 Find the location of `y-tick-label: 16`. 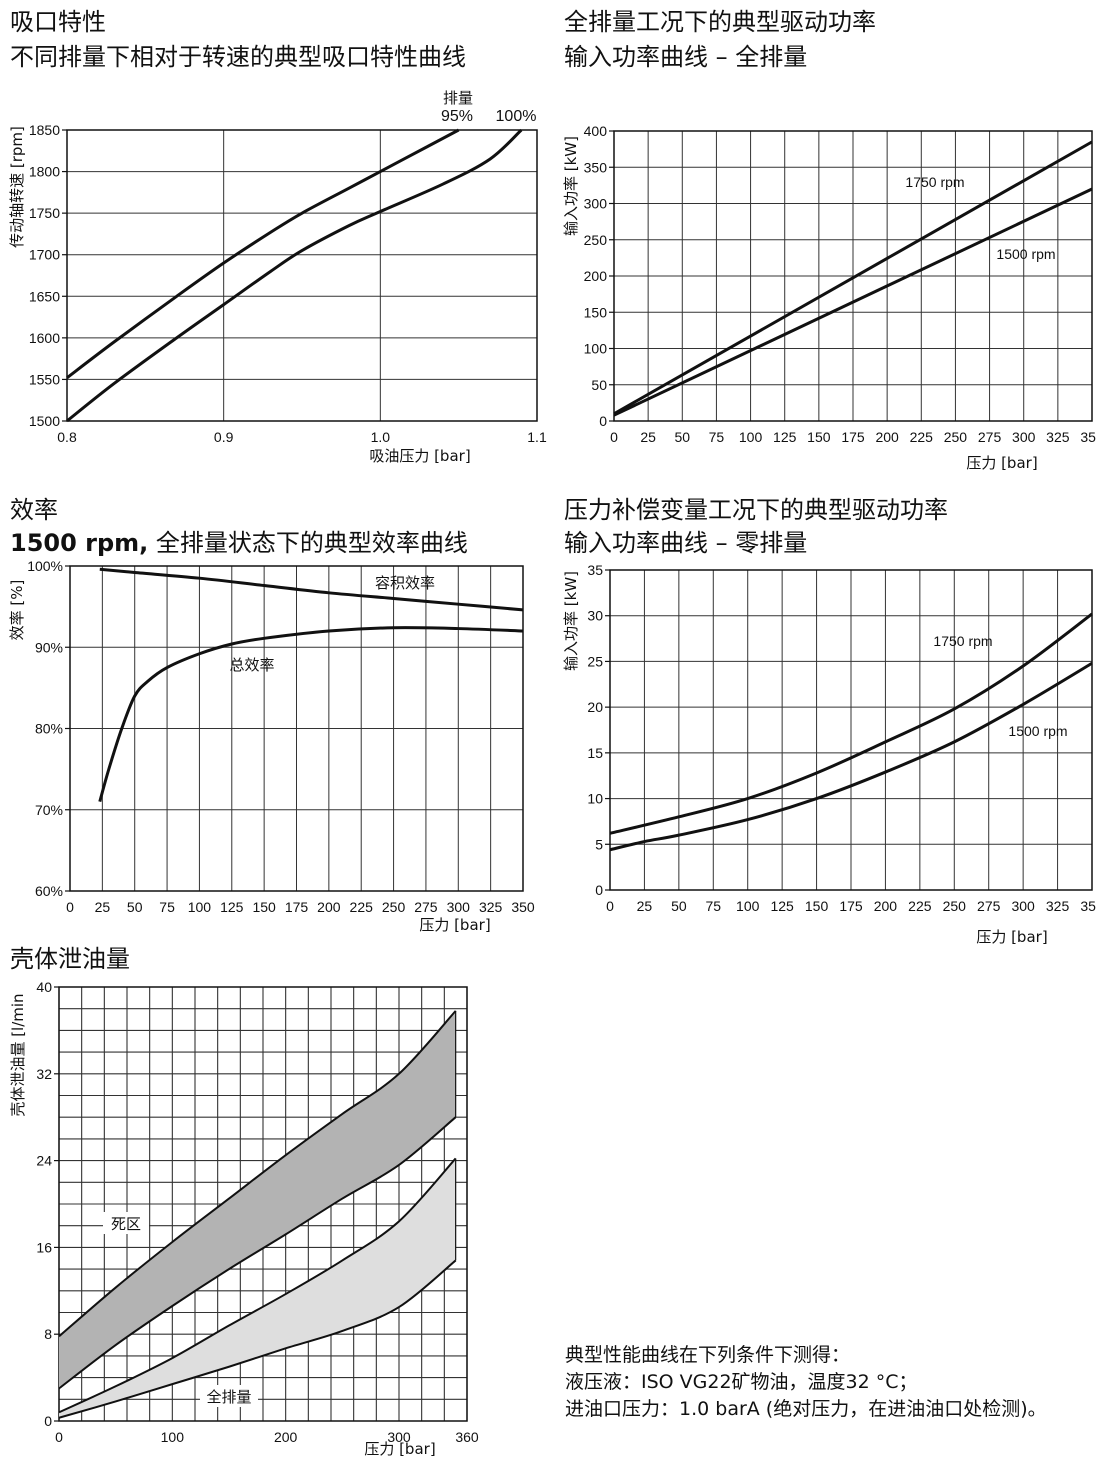

y-tick-label: 16 is located at coordinates (44, 1247).